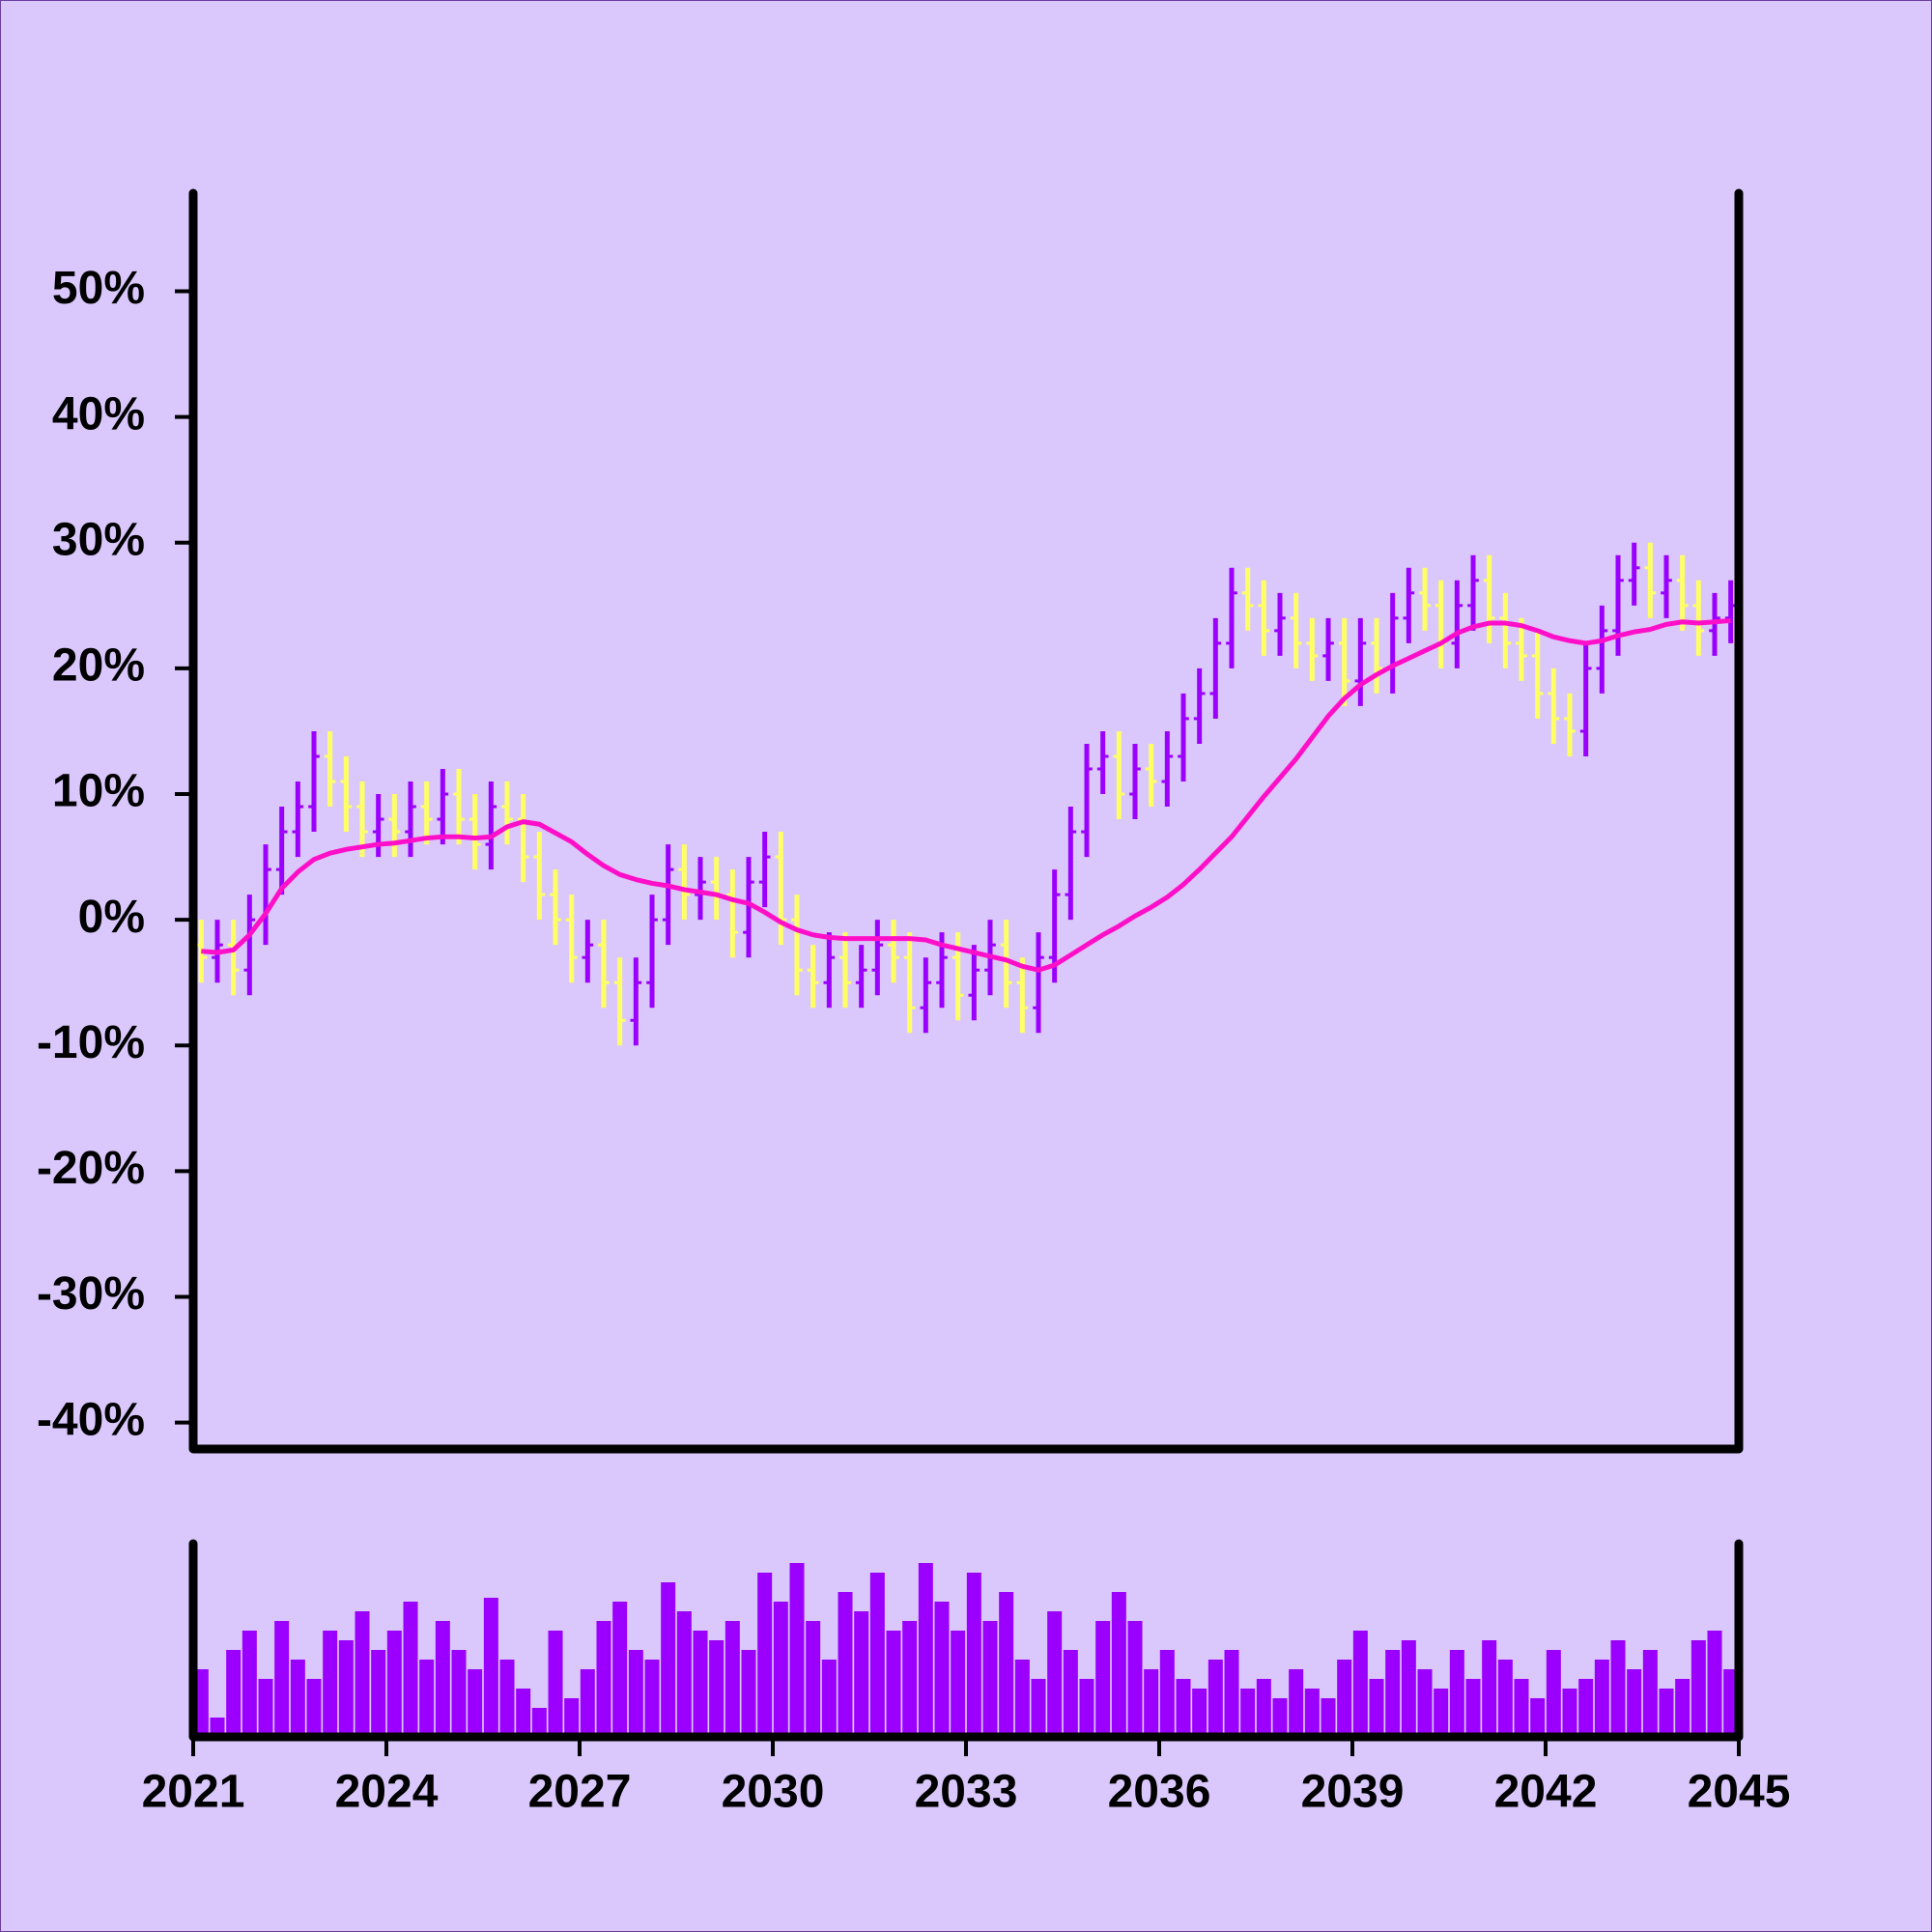  What do you see at coordinates (1546, 1792) in the screenshot?
I see `x-tick-label: 2042` at bounding box center [1546, 1792].